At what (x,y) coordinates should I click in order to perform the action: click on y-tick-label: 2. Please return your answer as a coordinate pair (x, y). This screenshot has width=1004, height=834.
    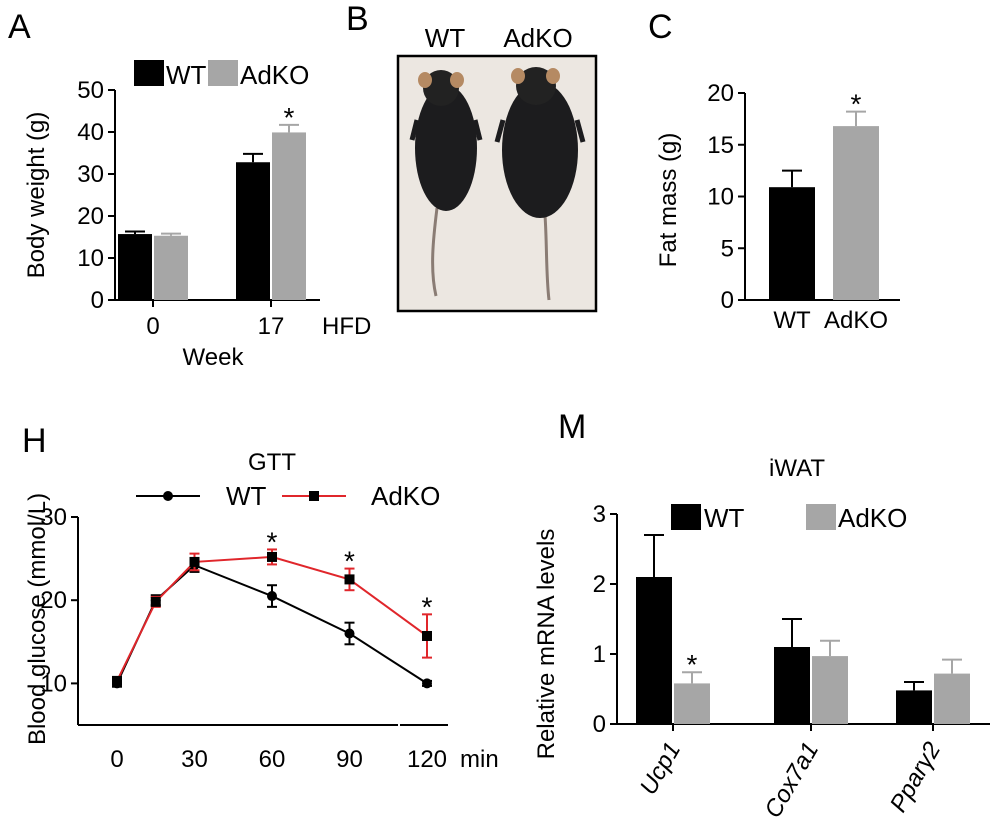
    Looking at the image, I should click on (599, 584).